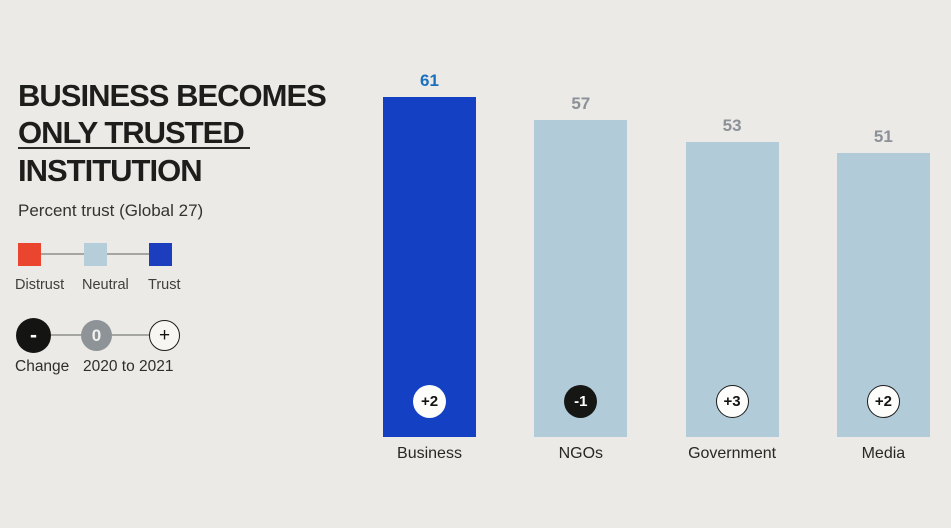 The width and height of the screenshot is (951, 528). Describe the element at coordinates (732, 453) in the screenshot. I see `category-label-government: Government` at that location.